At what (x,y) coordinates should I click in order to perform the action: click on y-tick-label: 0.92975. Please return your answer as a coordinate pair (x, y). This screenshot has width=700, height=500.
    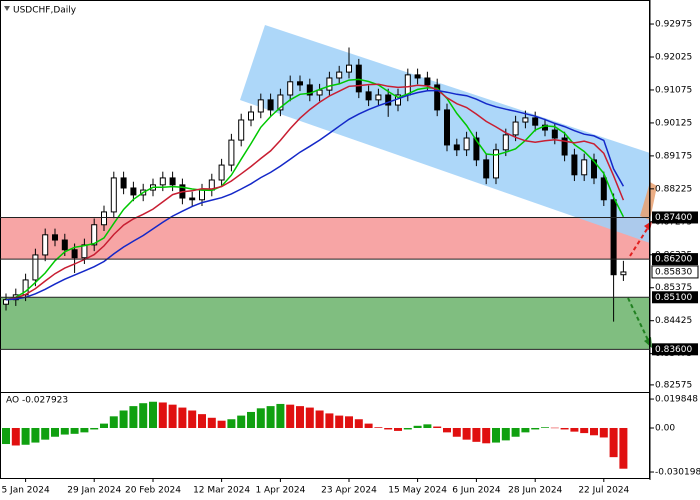
    Looking at the image, I should click on (673, 25).